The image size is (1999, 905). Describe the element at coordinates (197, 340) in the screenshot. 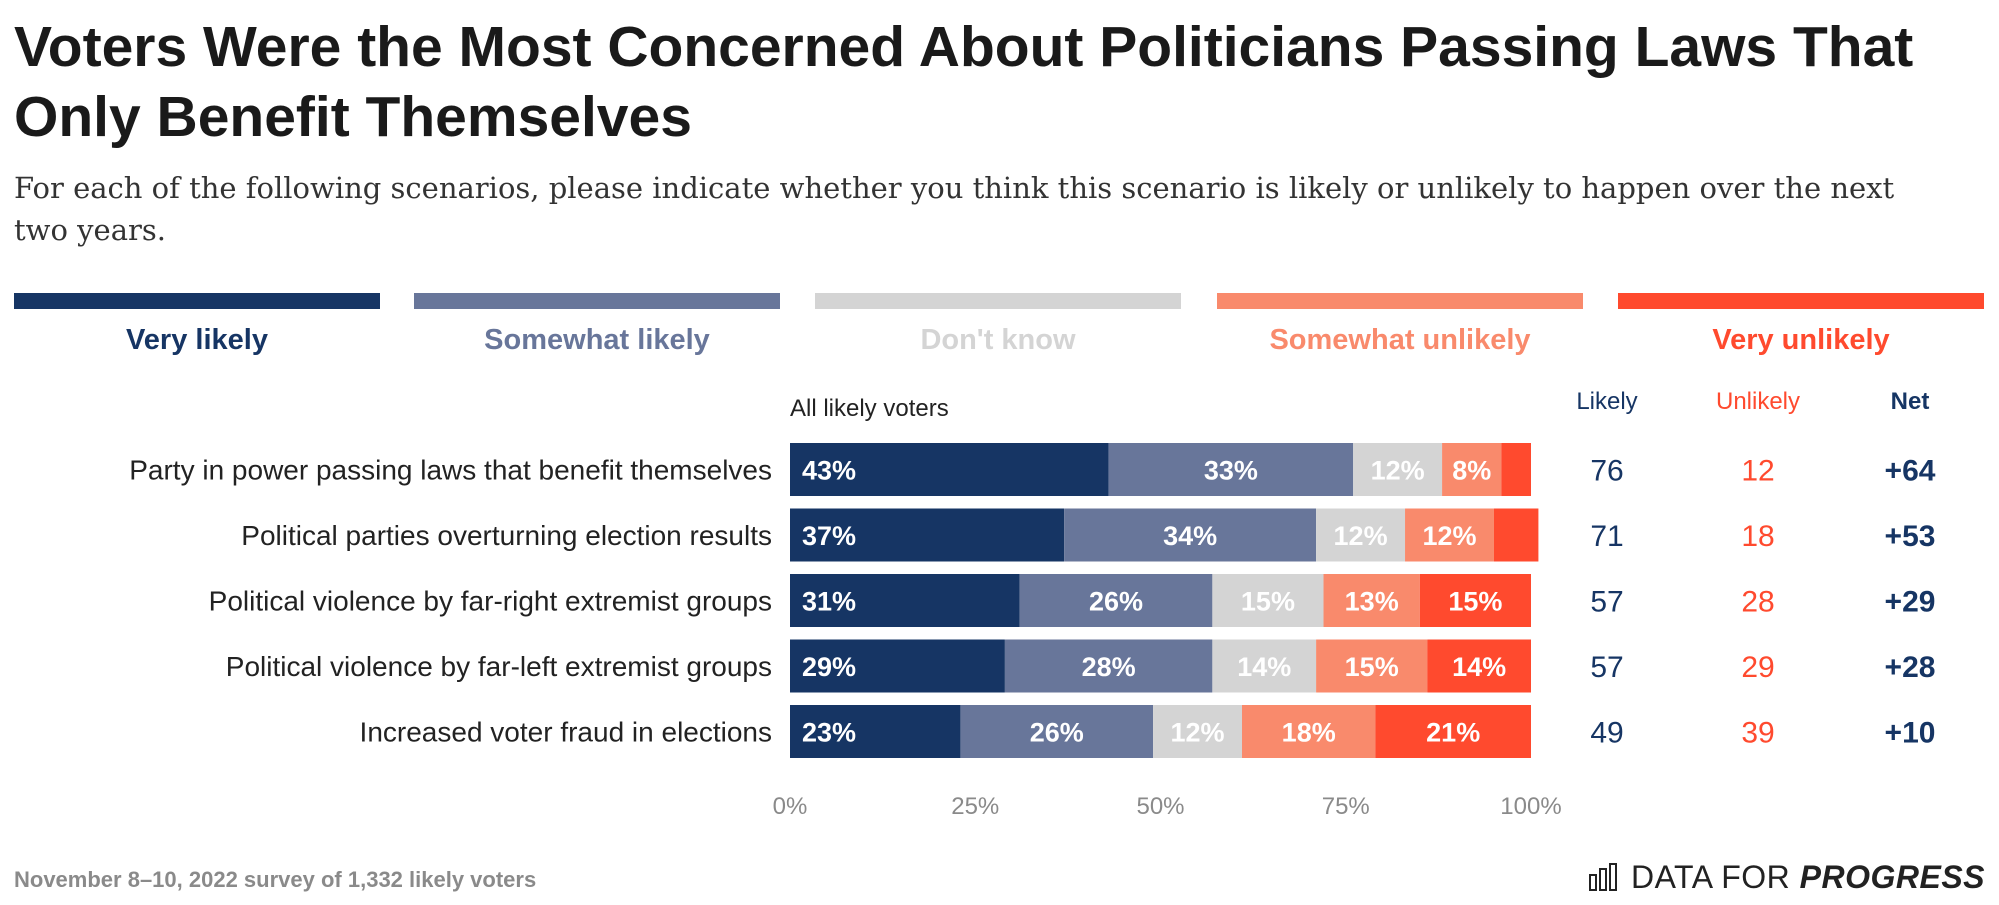

I see `legend-label: Very likely` at that location.